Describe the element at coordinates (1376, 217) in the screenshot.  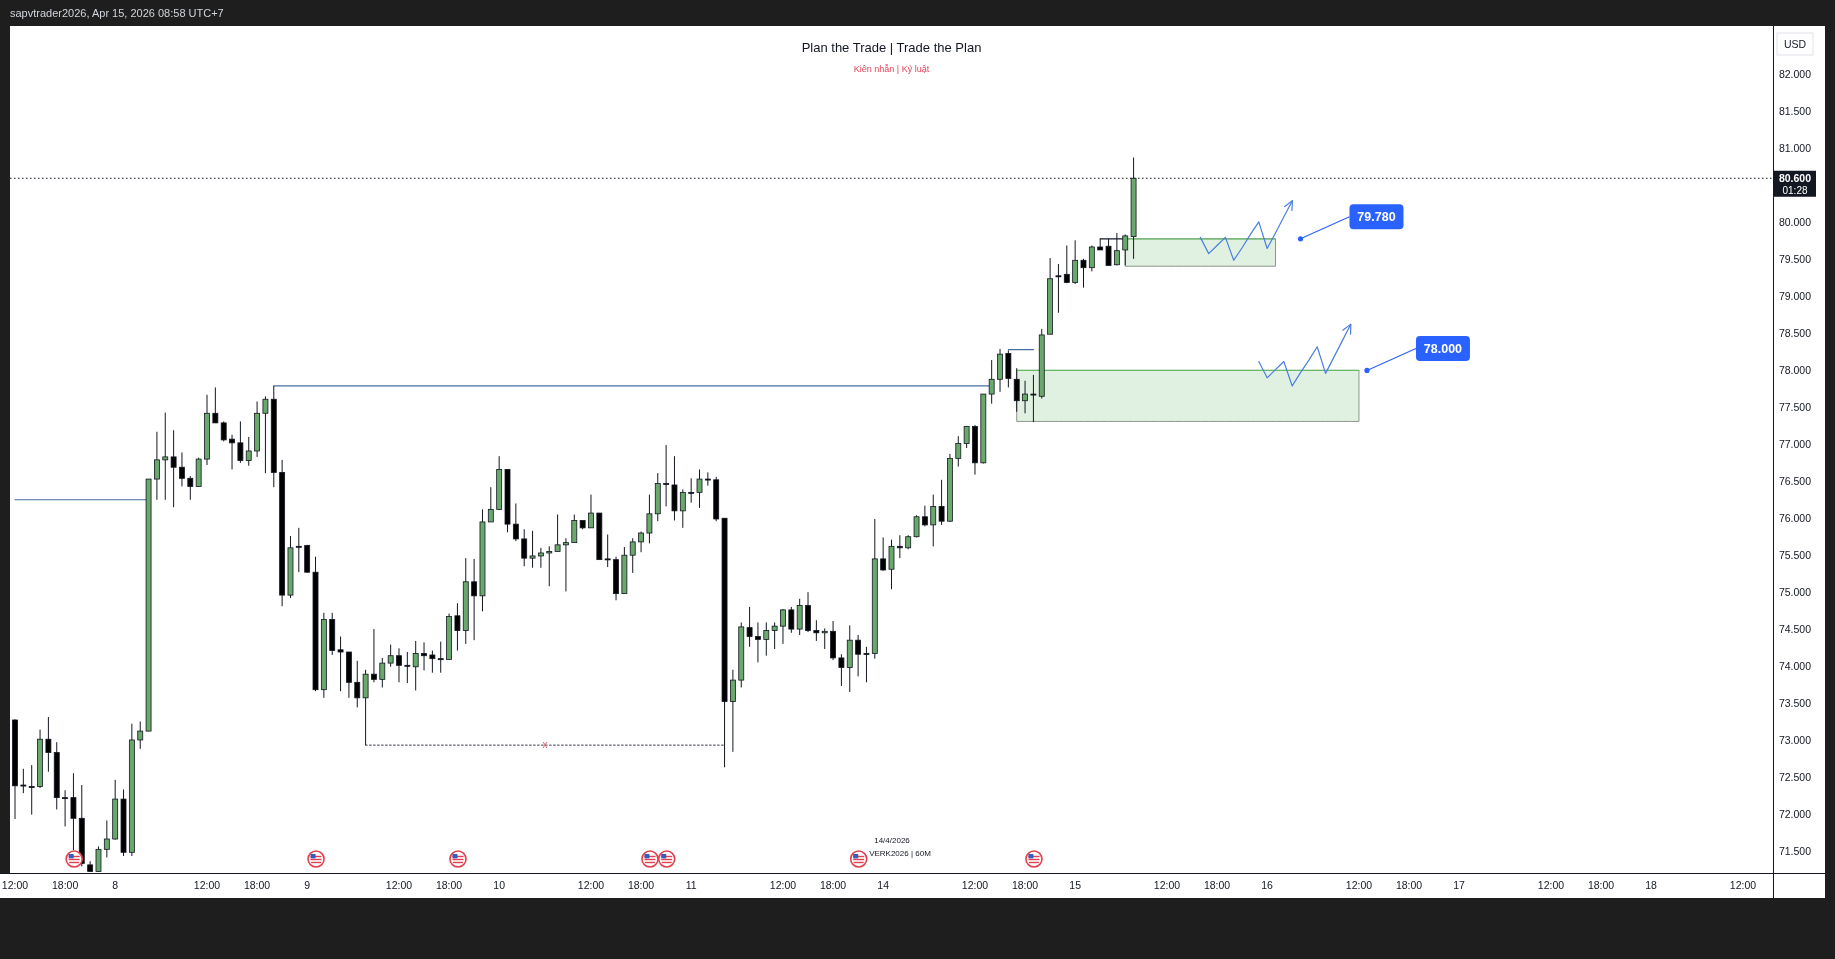
I see `annotation: 79.780` at that location.